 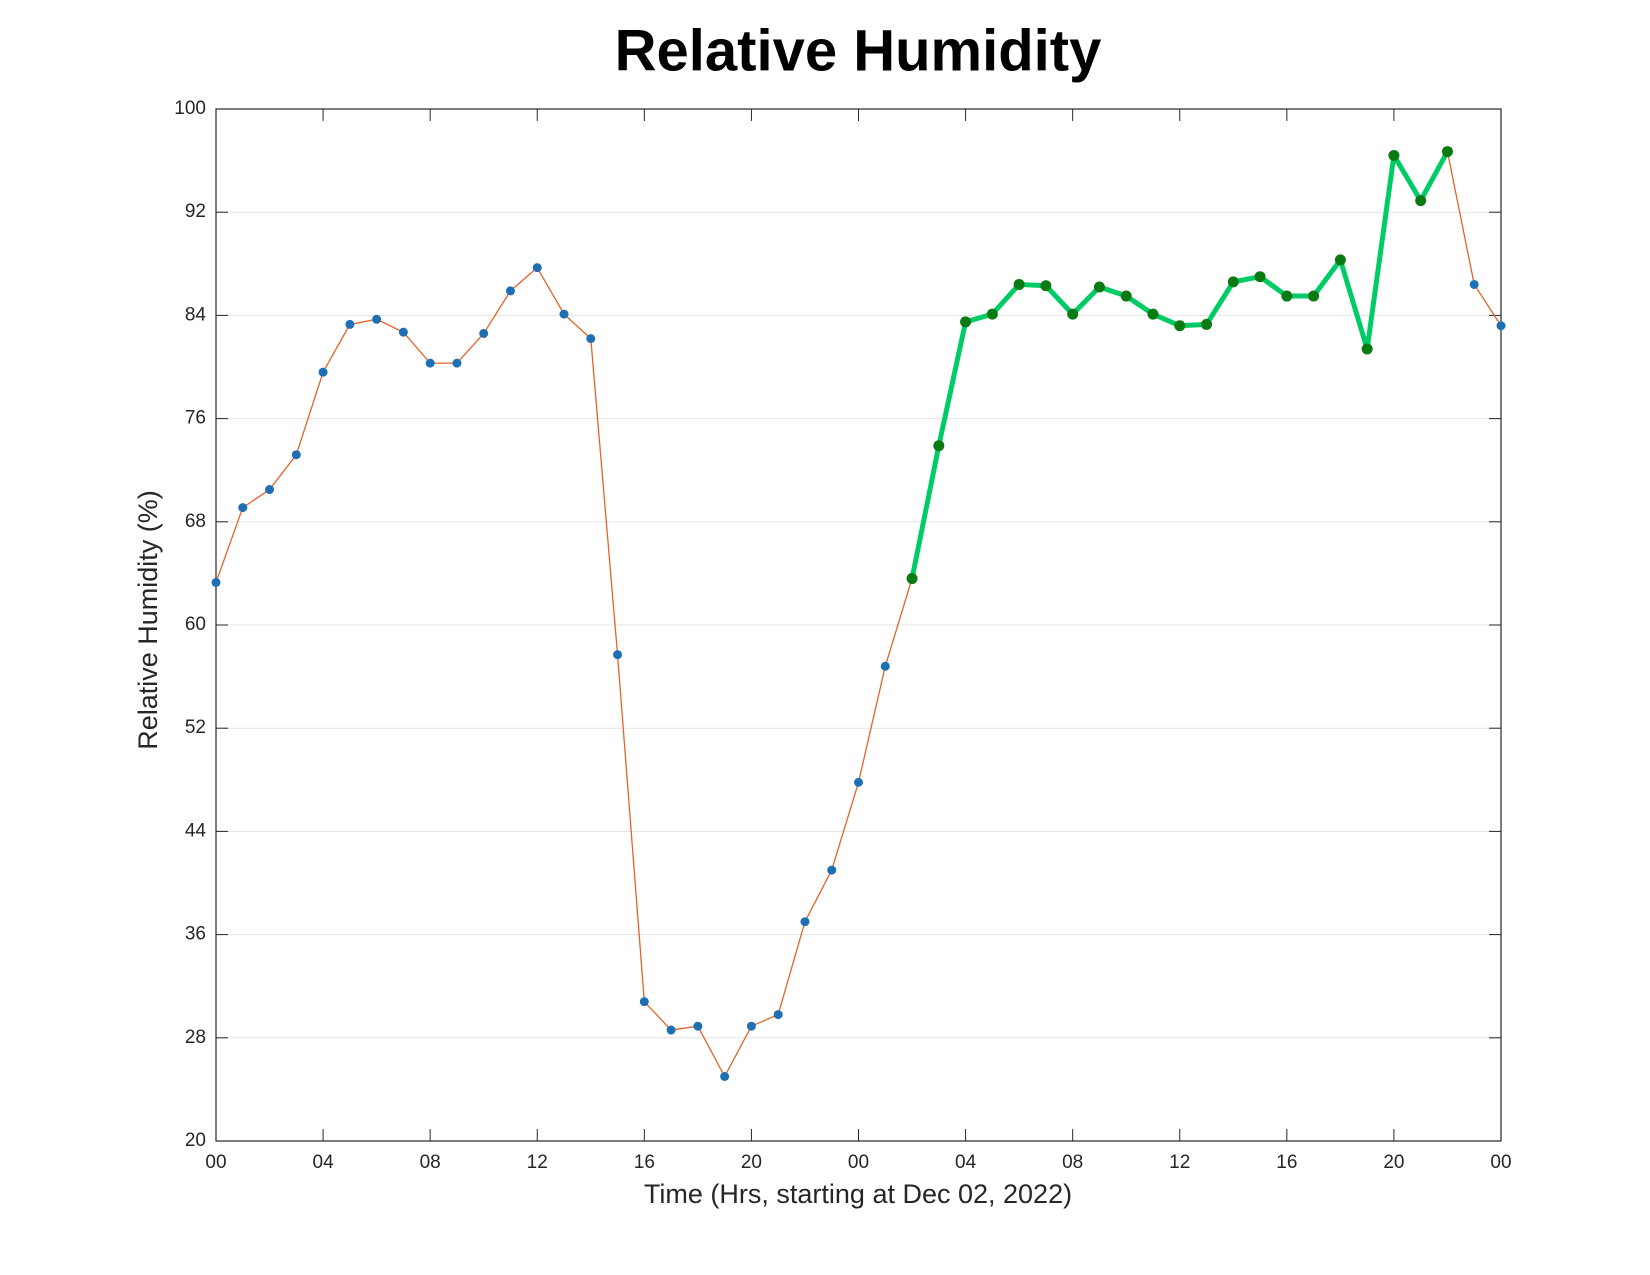 What do you see at coordinates (190, 108) in the screenshot?
I see `y-tick-label: 100` at bounding box center [190, 108].